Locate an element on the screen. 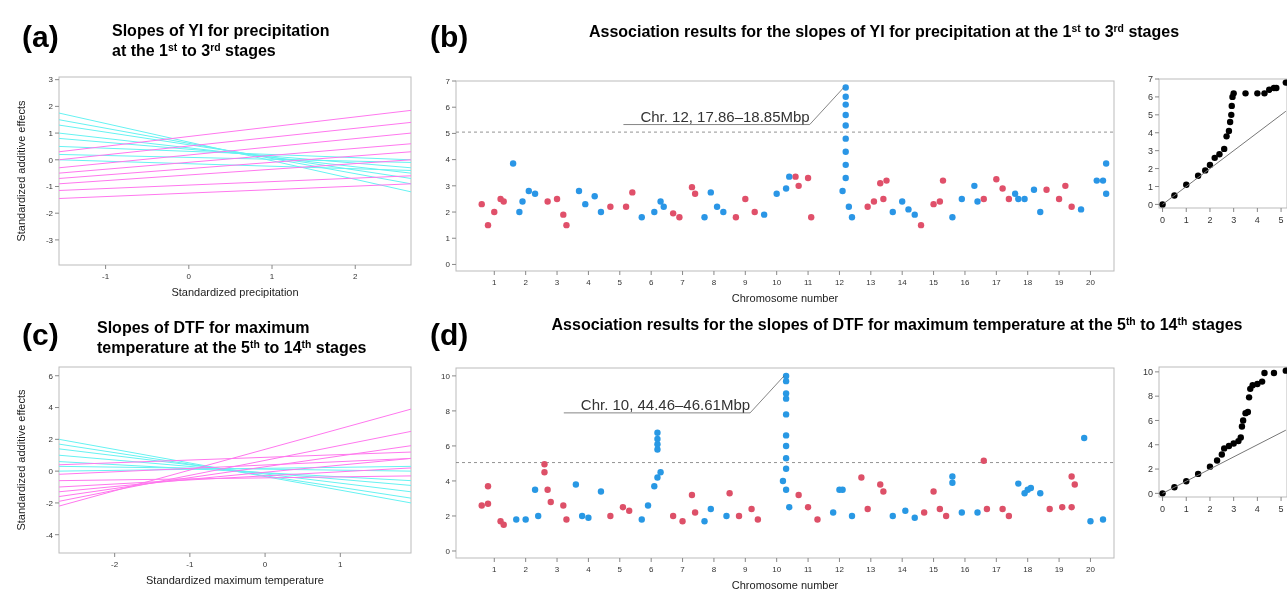  chart-title: Slopes of YI for precipitation at the 1$^{st}$ to 3$^{rd}$ stages is located at coordinates (221, 40).